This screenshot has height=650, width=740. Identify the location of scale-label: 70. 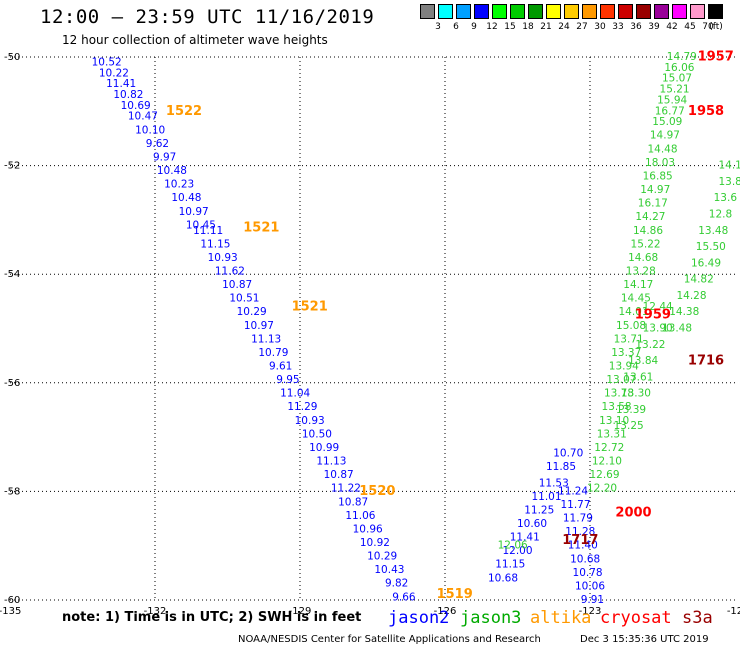
(708, 27).